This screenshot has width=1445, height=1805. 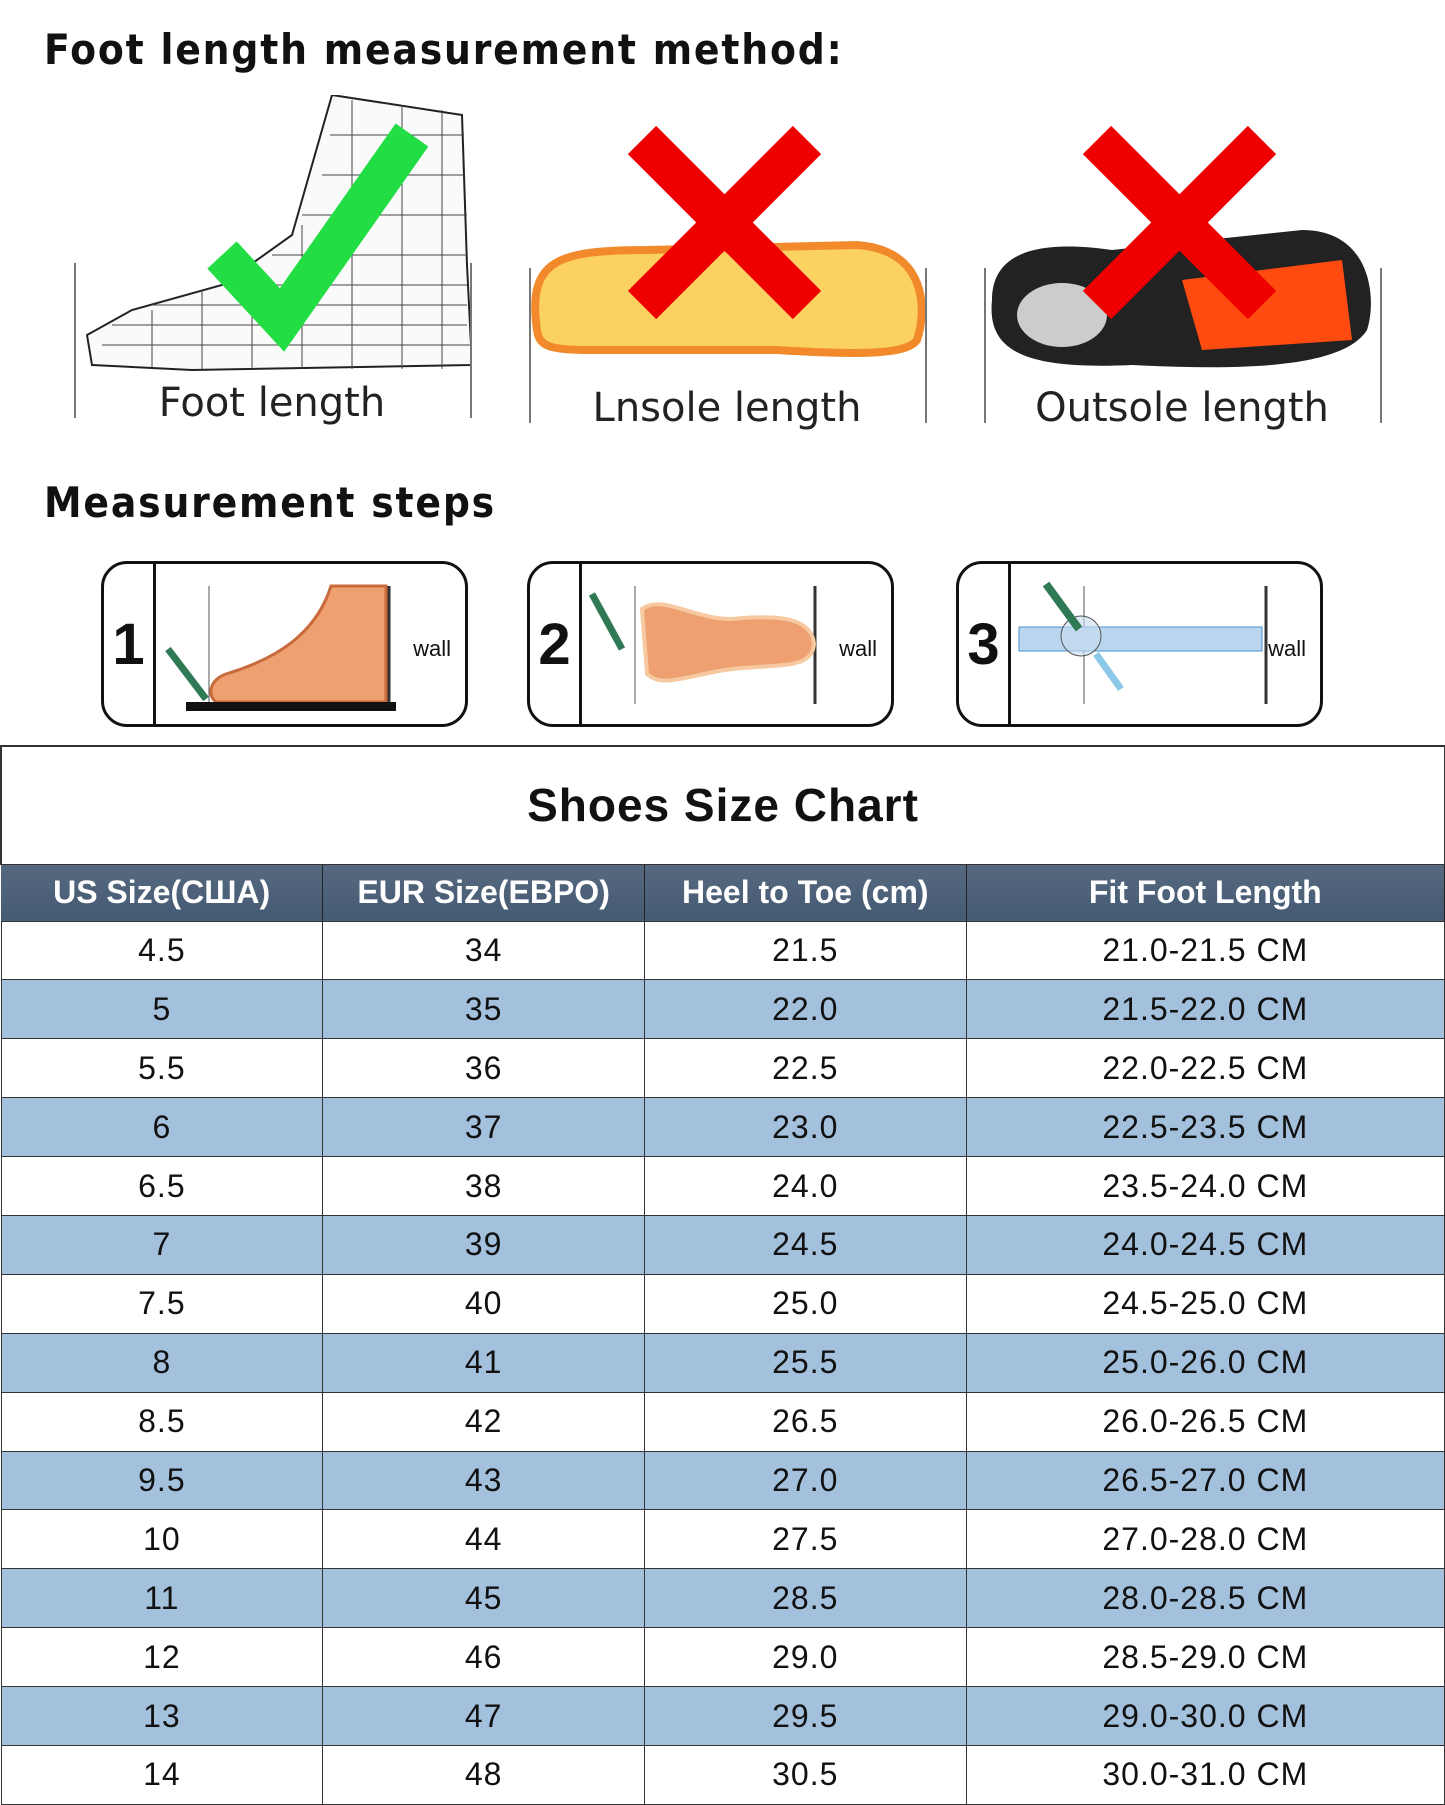 What do you see at coordinates (483, 1009) in the screenshot?
I see `table-cell: 35` at bounding box center [483, 1009].